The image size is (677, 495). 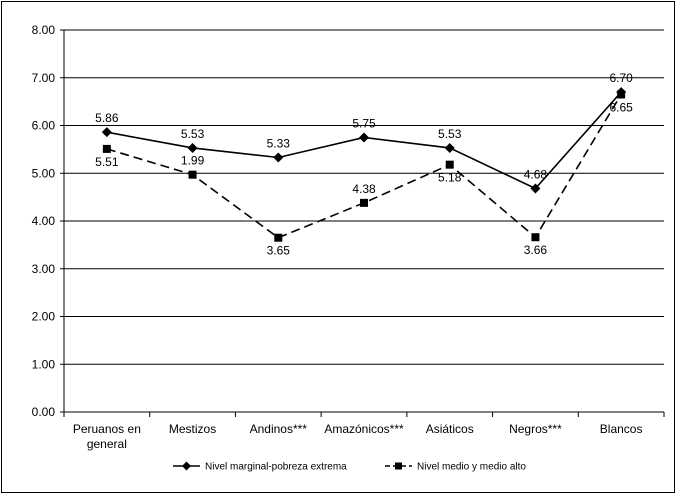 I want to click on legend-label: Nivel marginal-pobreza extrema, so click(x=276, y=467).